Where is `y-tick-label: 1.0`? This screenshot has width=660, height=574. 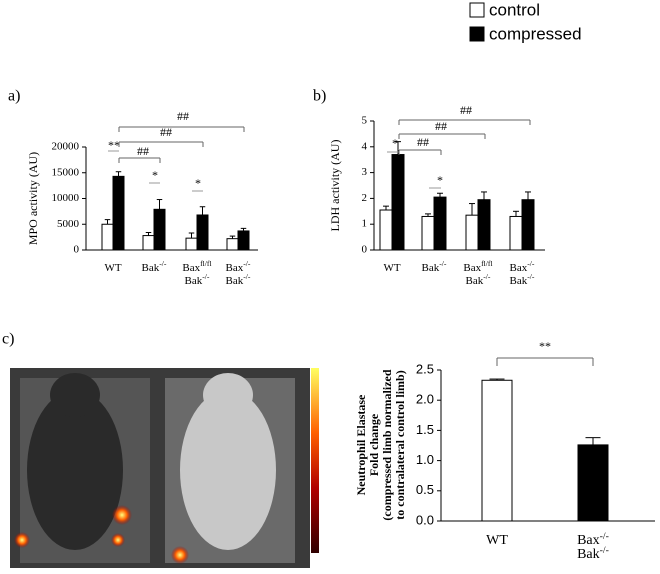 y-tick-label: 1.0 is located at coordinates (425, 459).